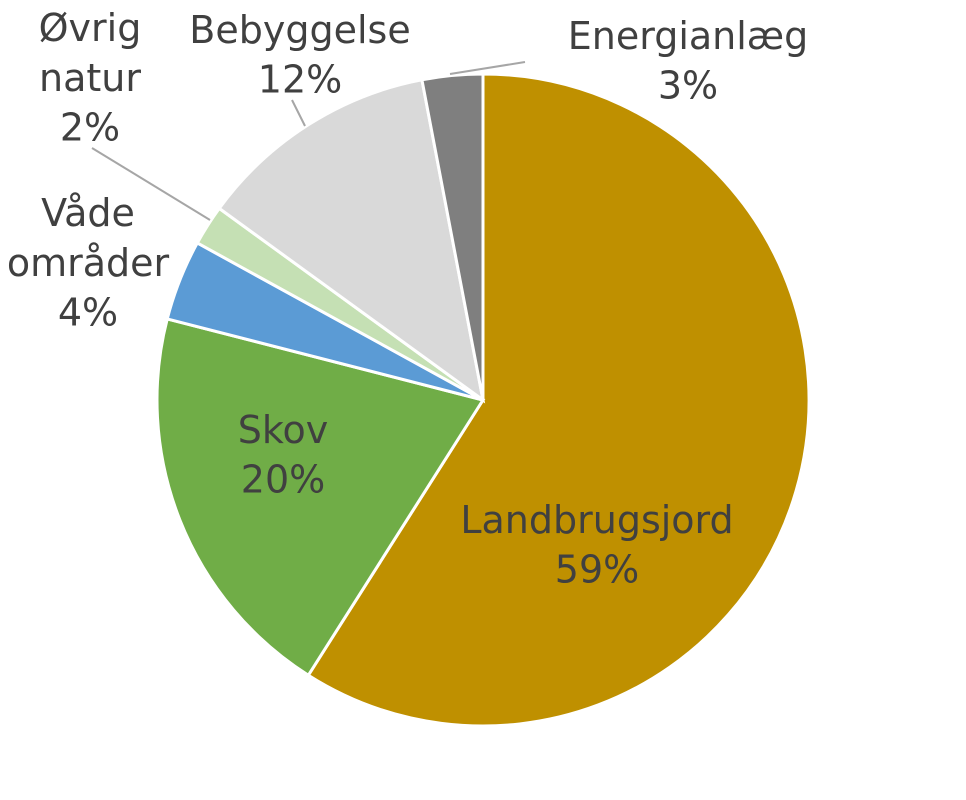  Describe the element at coordinates (90, 128) in the screenshot. I see `value-label: 2%` at that location.